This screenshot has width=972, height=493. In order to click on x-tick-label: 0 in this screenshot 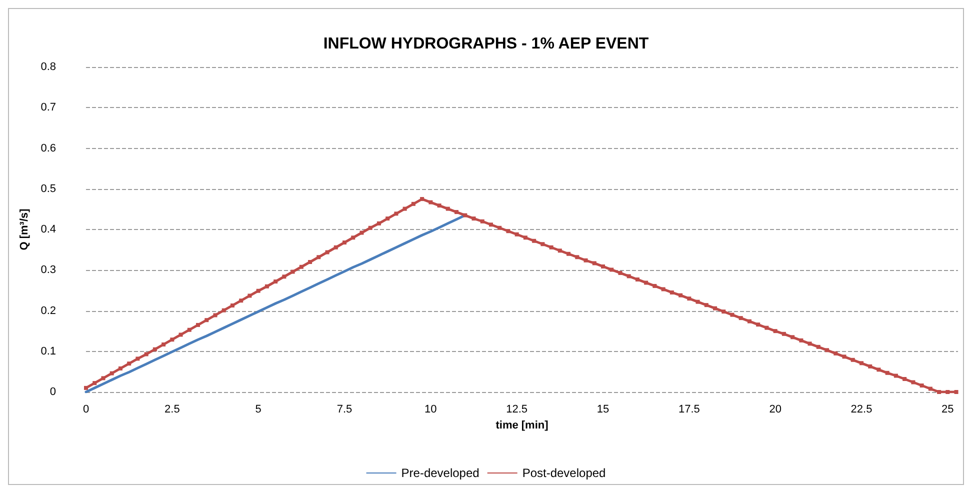, I will do `click(86, 410)`.